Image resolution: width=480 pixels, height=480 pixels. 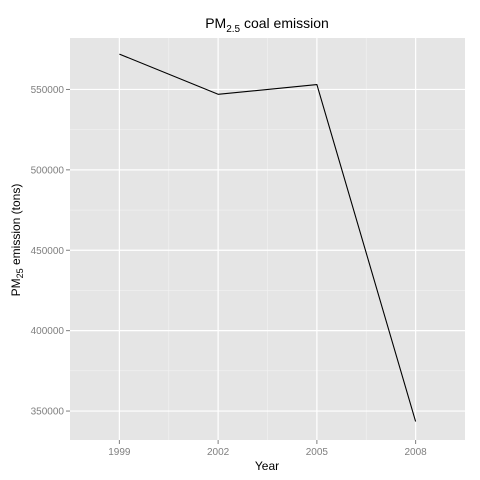 I want to click on y-axis-title: PM25 emission (tons), so click(x=17, y=240).